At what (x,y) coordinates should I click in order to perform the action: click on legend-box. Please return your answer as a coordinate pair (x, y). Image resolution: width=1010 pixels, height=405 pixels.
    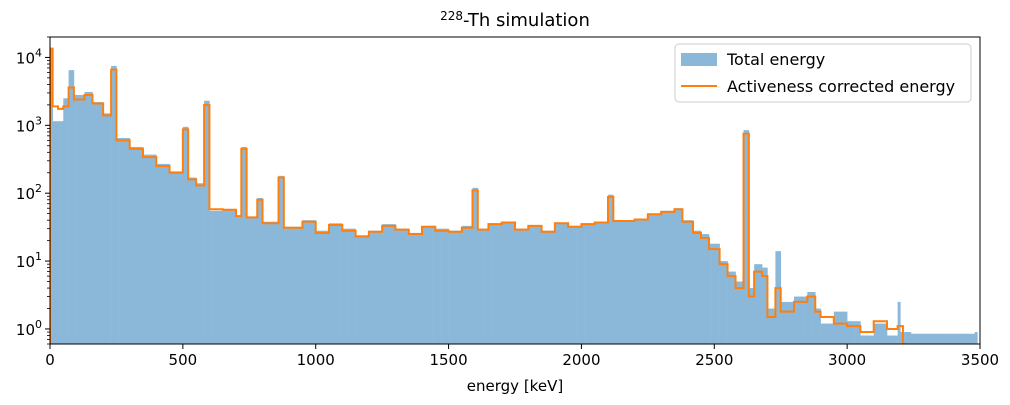
    Looking at the image, I should click on (823, 73).